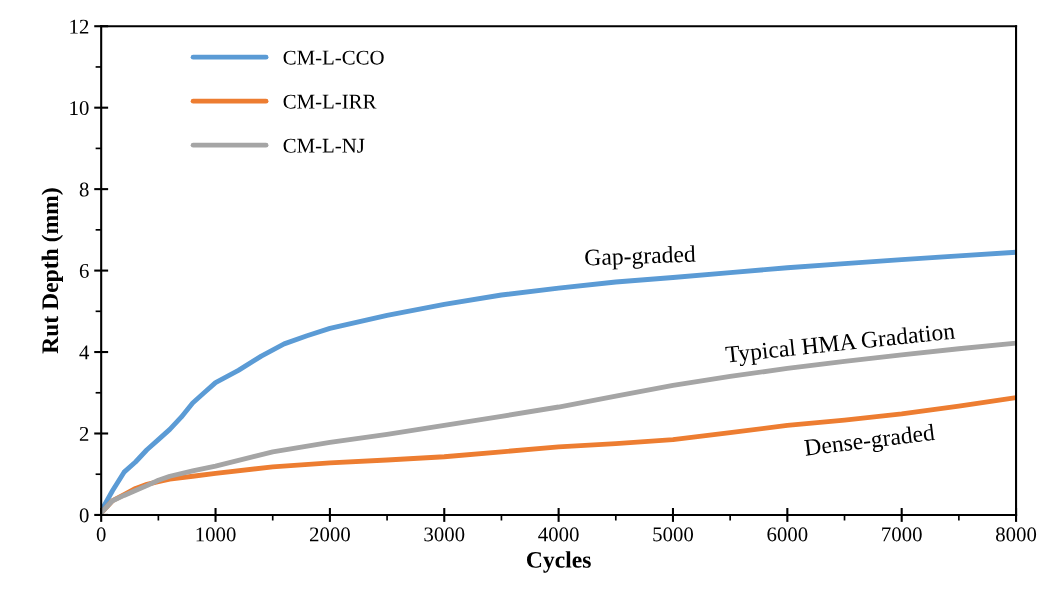 The image size is (1054, 596). I want to click on x-tick-label: 4000, so click(558, 534).